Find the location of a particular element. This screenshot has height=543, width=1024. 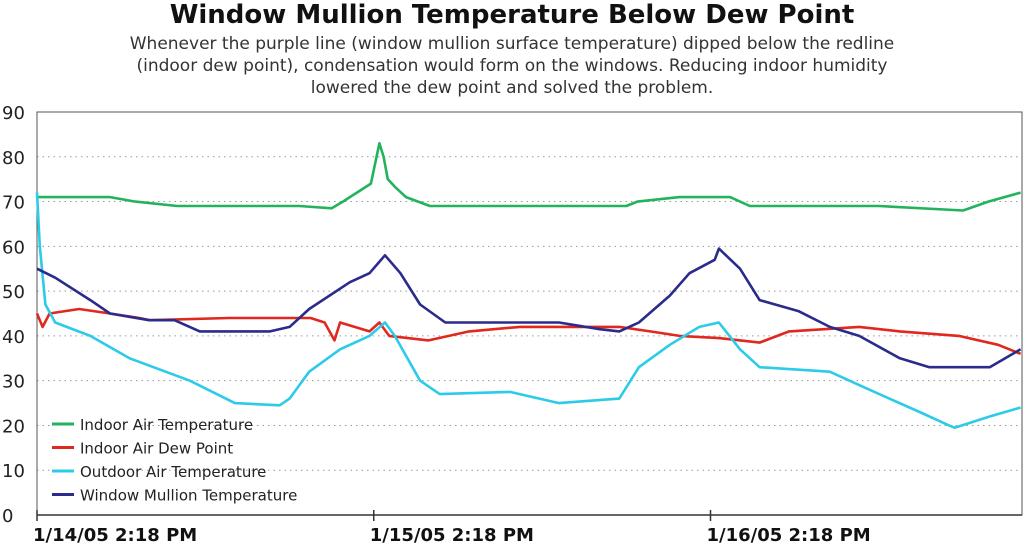

y-tick-label: 50 is located at coordinates (13, 292).